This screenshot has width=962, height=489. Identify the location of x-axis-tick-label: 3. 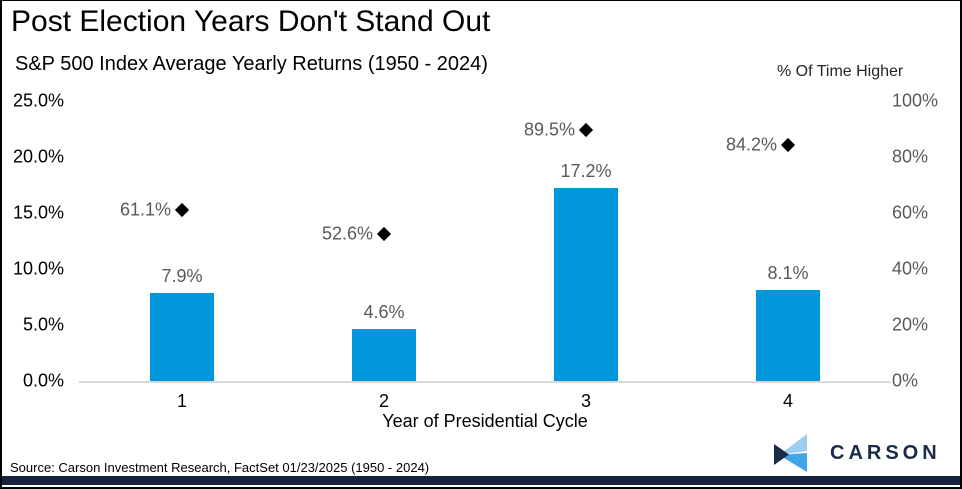
(586, 401).